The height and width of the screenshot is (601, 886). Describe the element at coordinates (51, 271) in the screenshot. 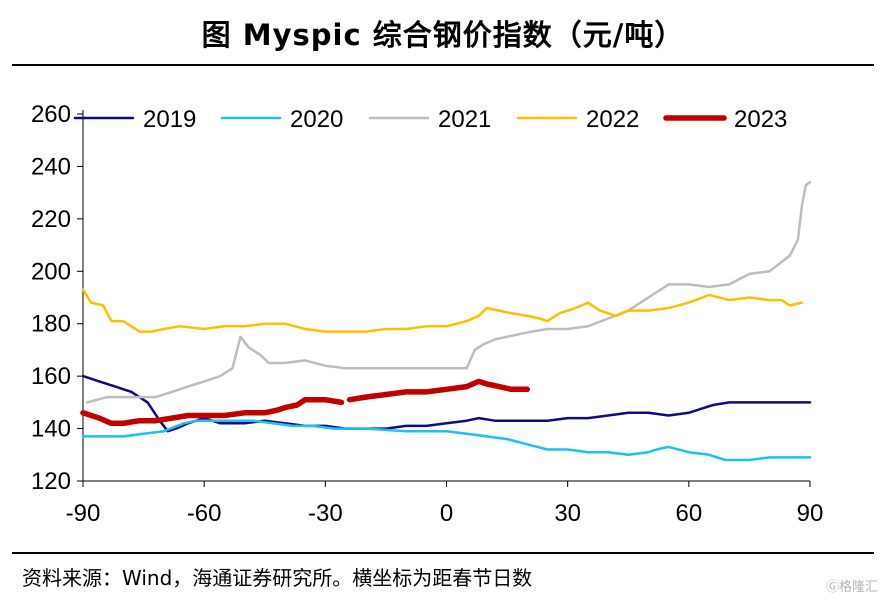

I see `y-tick-label: 200` at that location.